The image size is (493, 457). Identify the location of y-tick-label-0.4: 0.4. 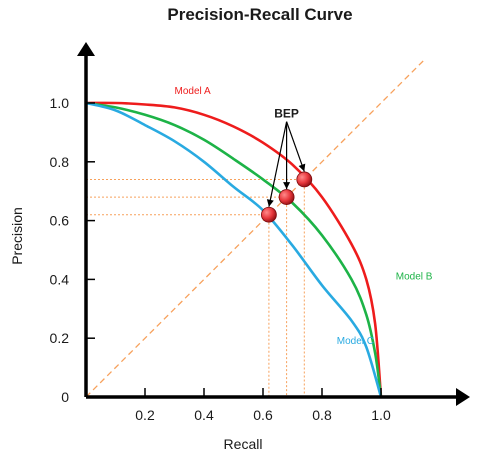
(60, 279).